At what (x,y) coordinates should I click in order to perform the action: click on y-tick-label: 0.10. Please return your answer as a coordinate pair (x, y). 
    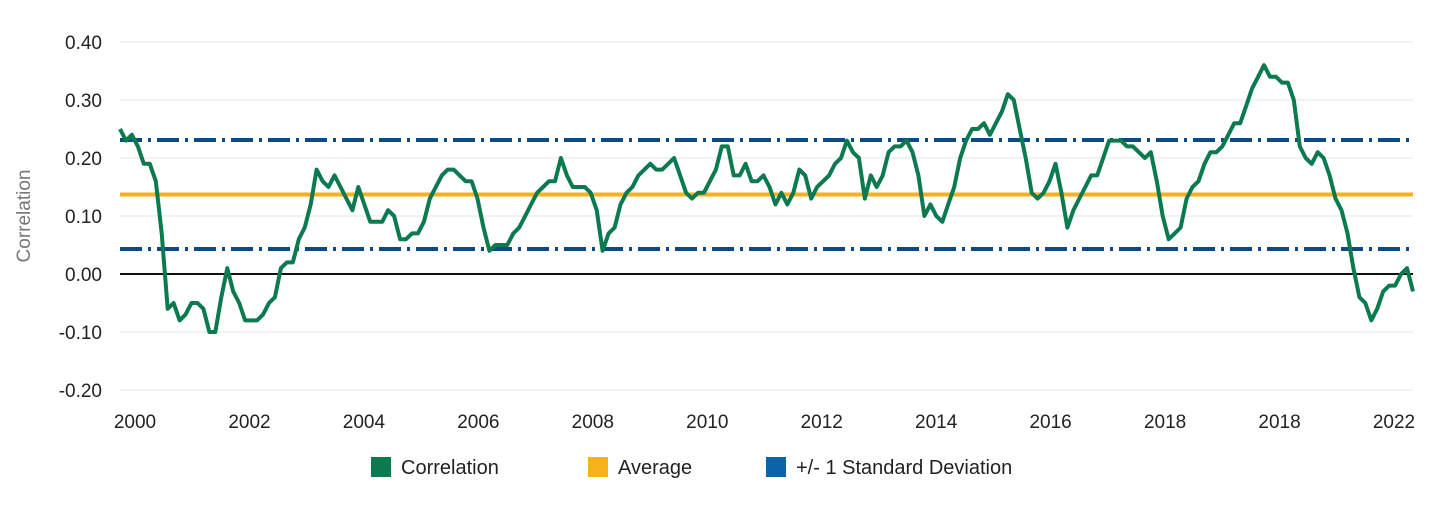
    Looking at the image, I should click on (83, 217).